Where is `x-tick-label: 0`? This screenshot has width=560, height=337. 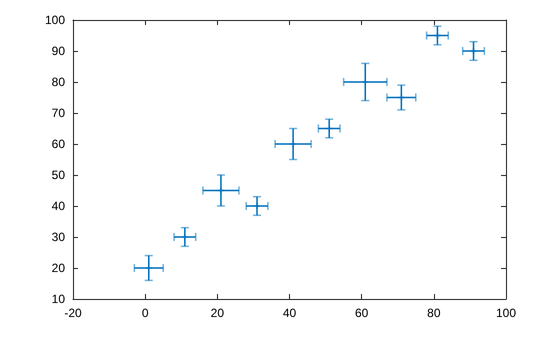
x-tick-label: 0 is located at coordinates (145, 313).